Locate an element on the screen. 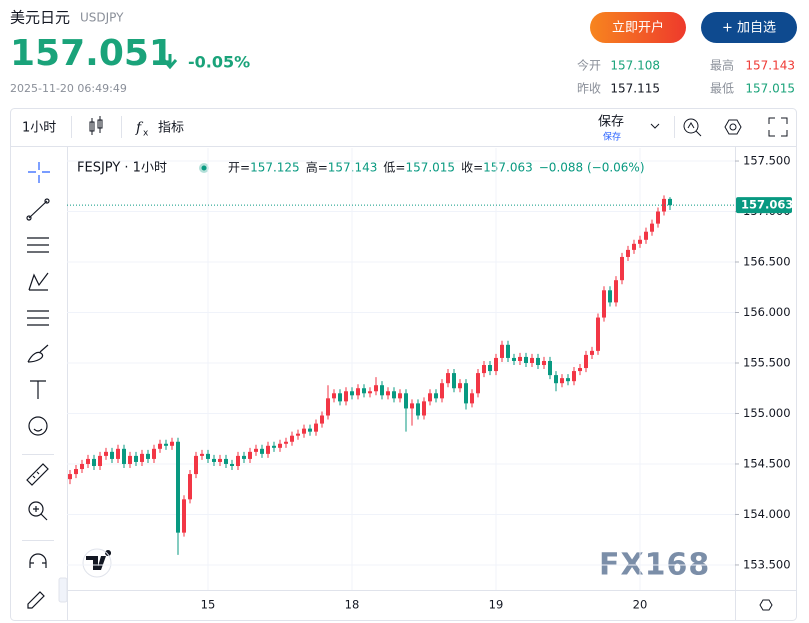 This screenshot has height=623, width=809. settings-icon is located at coordinates (733, 127).